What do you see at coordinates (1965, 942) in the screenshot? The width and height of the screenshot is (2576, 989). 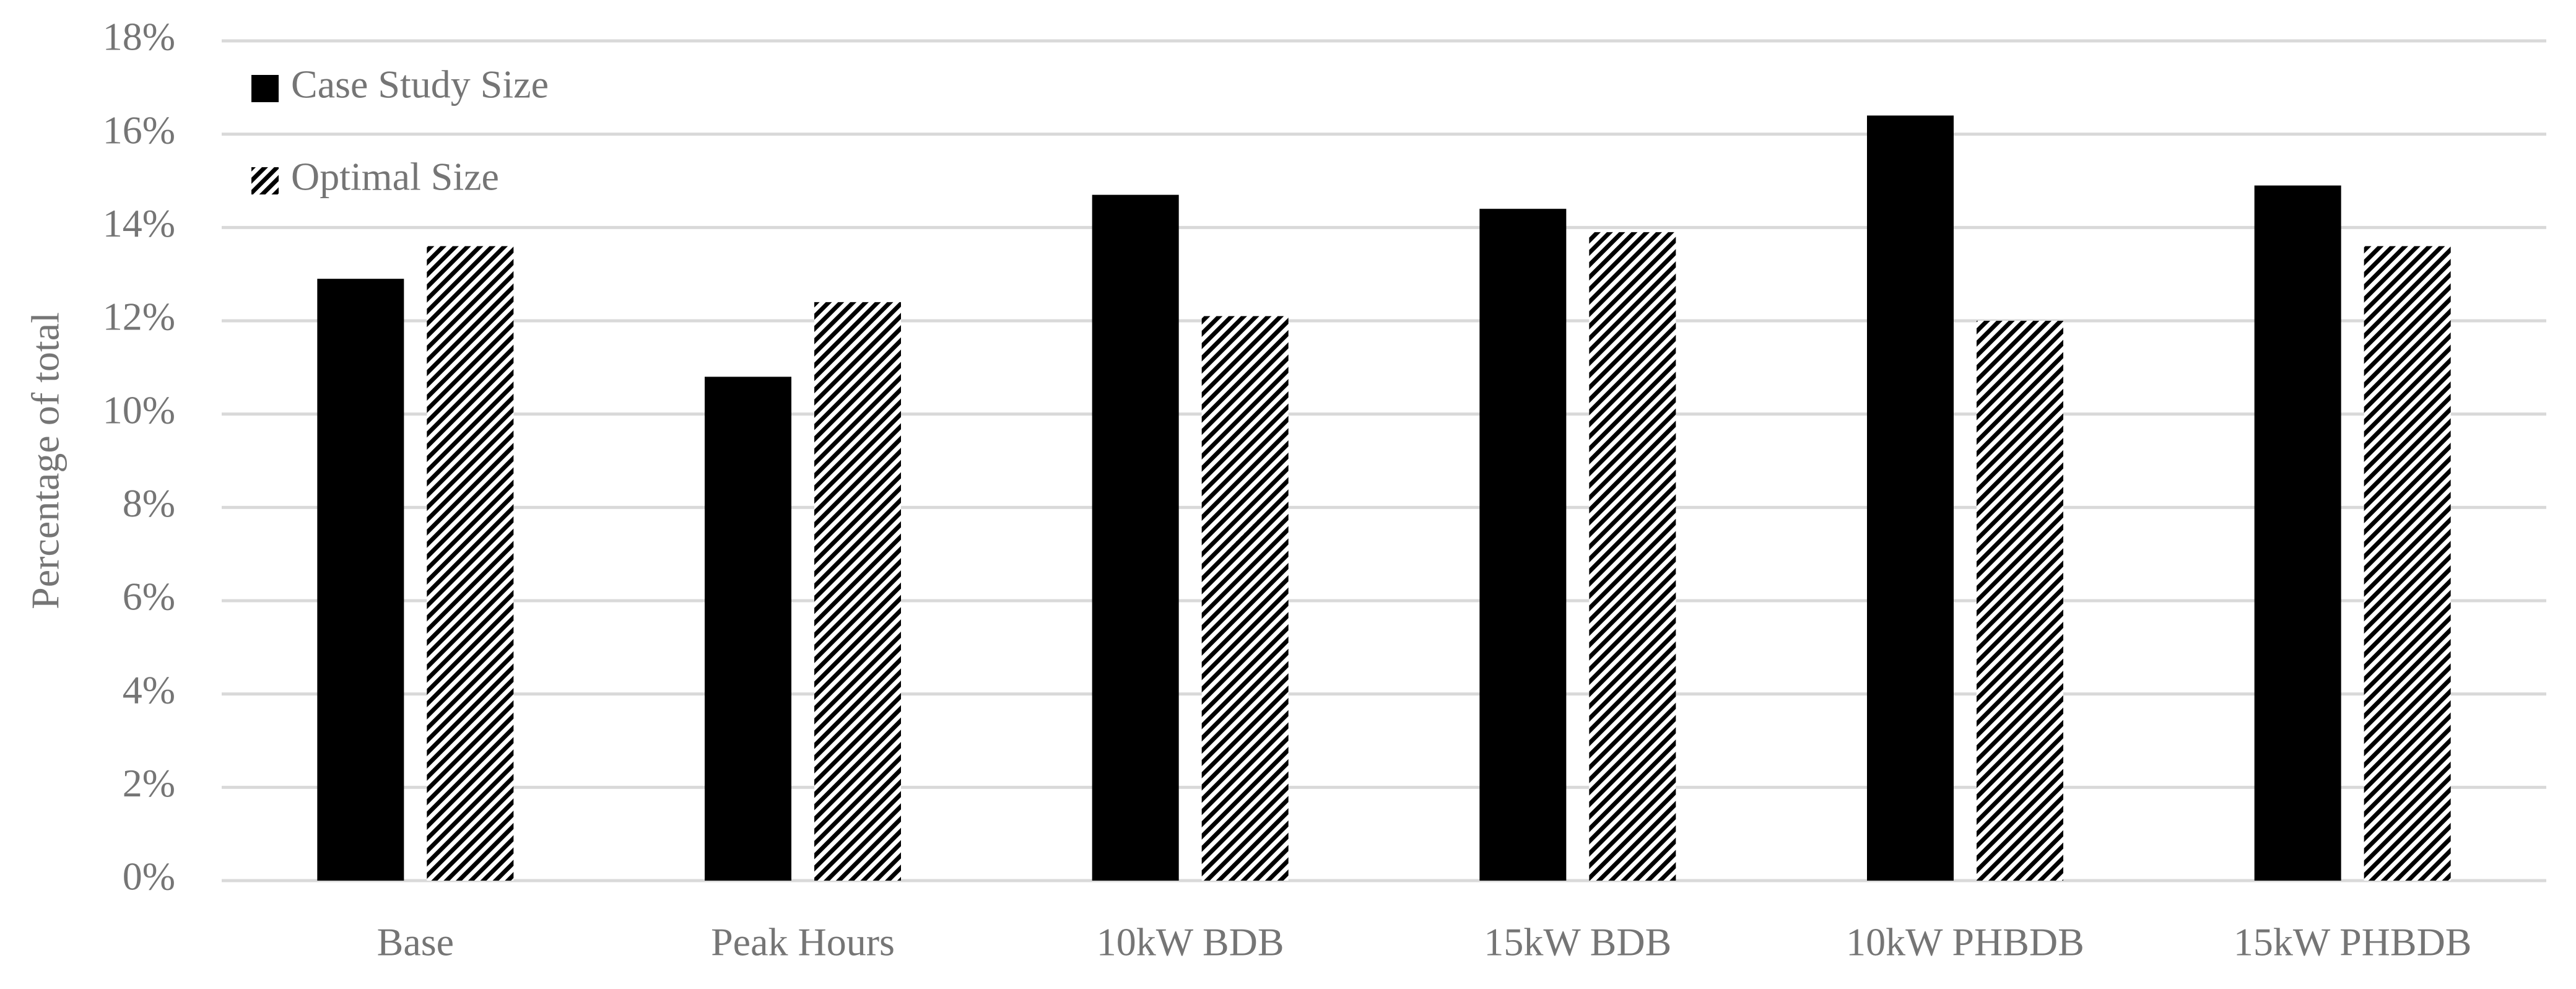 I see `x-tick-label: 10kW PHBDB` at bounding box center [1965, 942].